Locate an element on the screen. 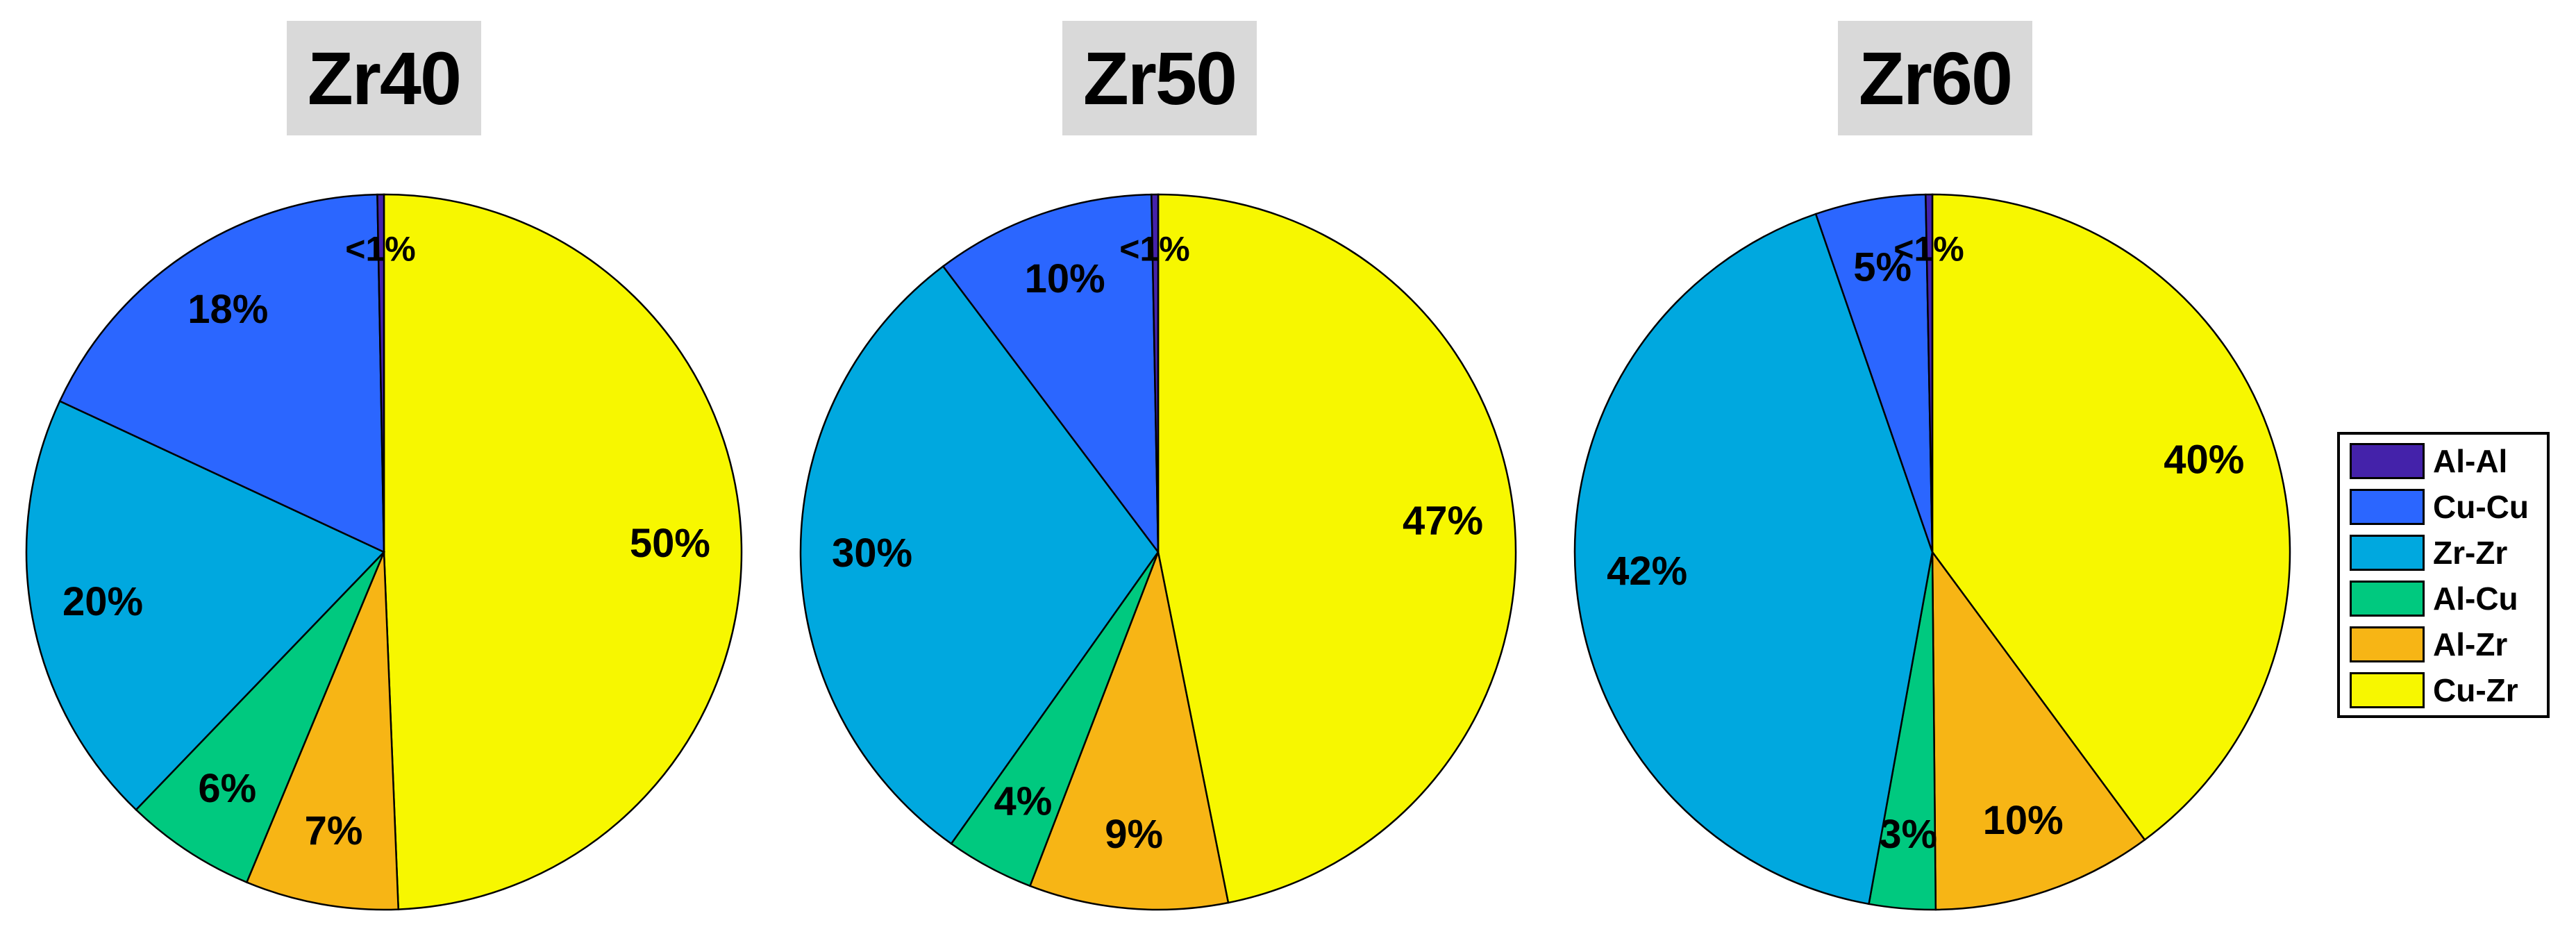  pie-label-zr60-cu-cu: 5% is located at coordinates (1882, 267).